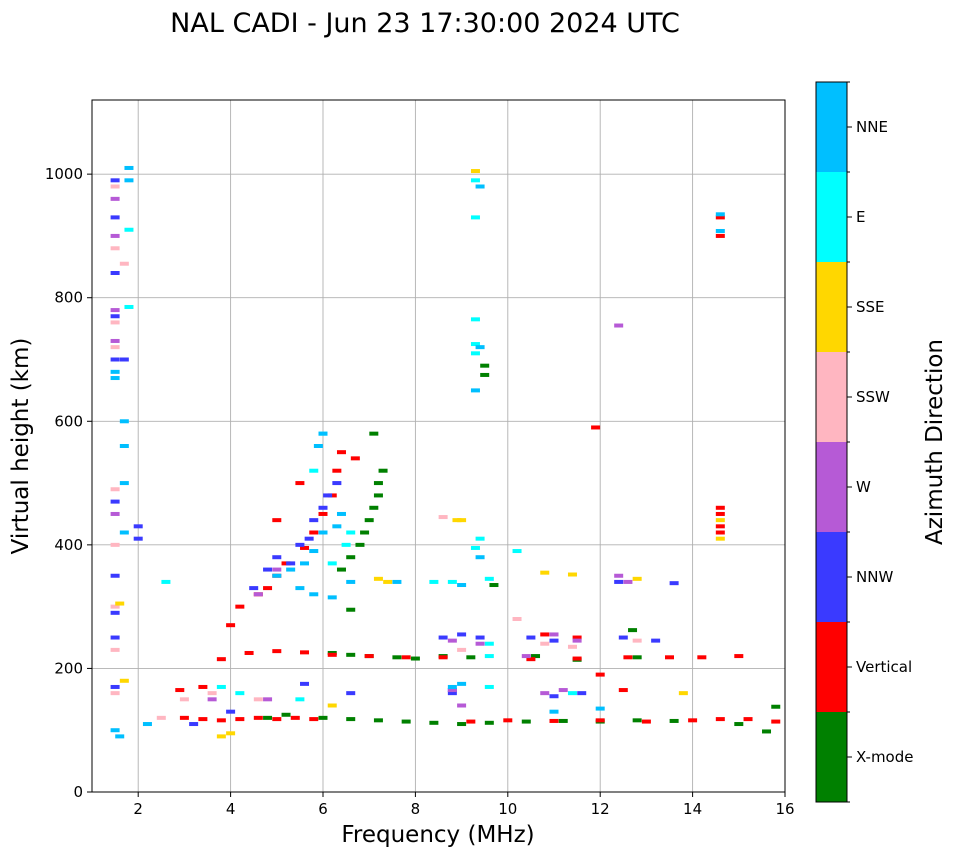 Image resolution: width=958 pixels, height=857 pixels. What do you see at coordinates (437, 835) in the screenshot?
I see `x-axis-label: Frequency (MHz)` at bounding box center [437, 835].